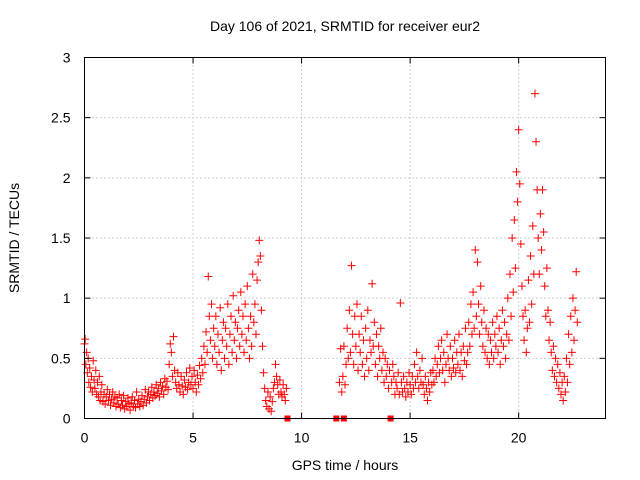  I want to click on y-axis-label: SRMTID / TECUs, so click(14, 238).